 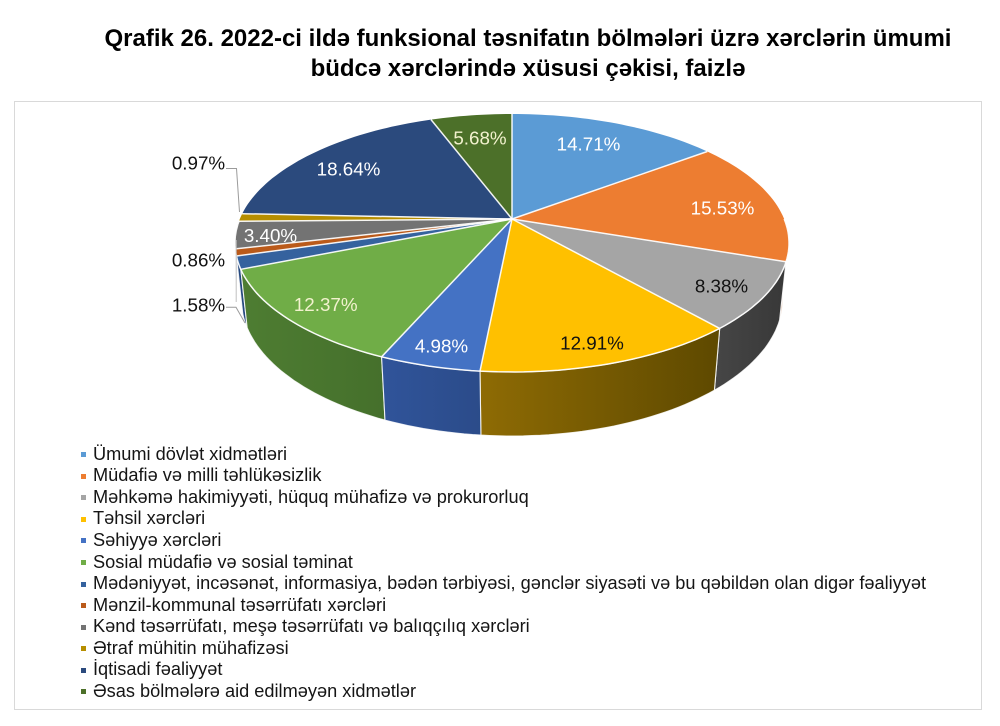 What do you see at coordinates (199, 305) in the screenshot?
I see `svg-text: 1.58%` at bounding box center [199, 305].